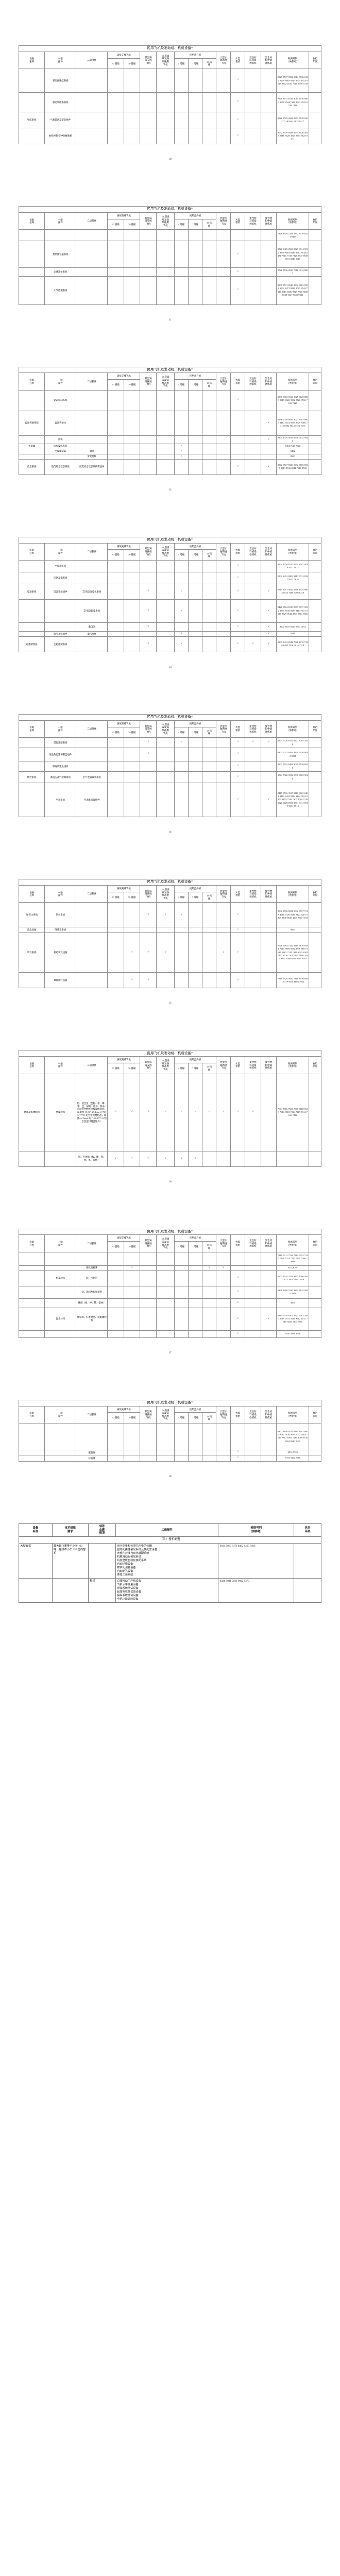 The width and height of the screenshot is (340, 2576). What do you see at coordinates (293, 272) in the screenshot?
I see `cell-tariff-codes: 8526 8536 8529 7616 9014 8803` at bounding box center [293, 272].